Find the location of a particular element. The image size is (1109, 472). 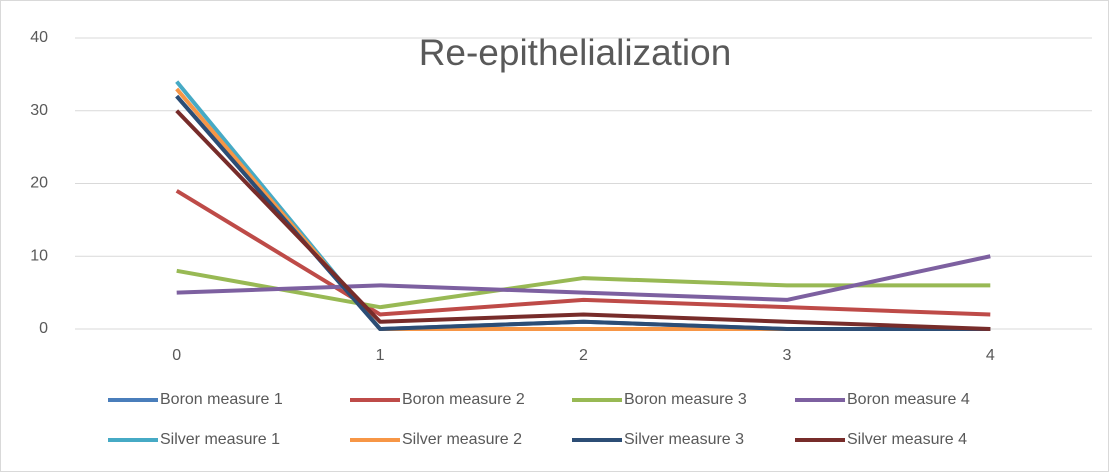

x-tick-label: 0 is located at coordinates (176, 355).